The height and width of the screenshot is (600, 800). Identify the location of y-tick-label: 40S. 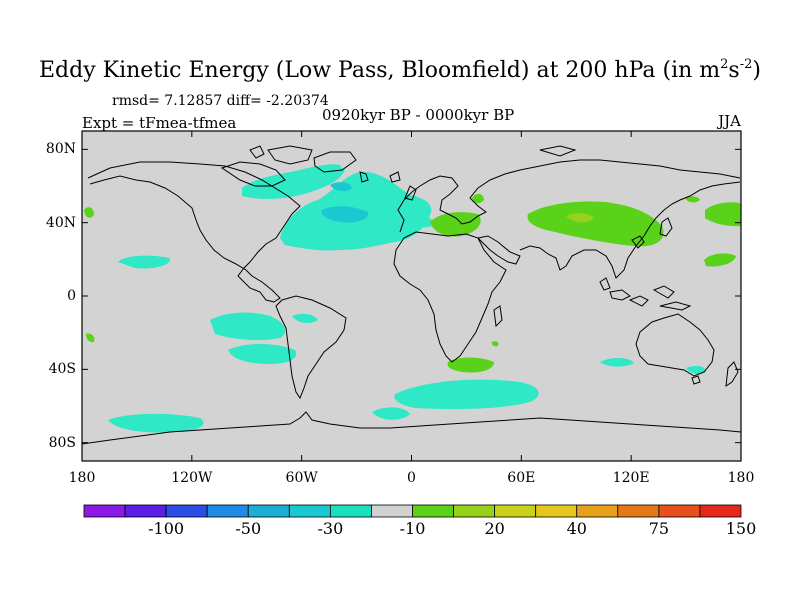
(62, 369).